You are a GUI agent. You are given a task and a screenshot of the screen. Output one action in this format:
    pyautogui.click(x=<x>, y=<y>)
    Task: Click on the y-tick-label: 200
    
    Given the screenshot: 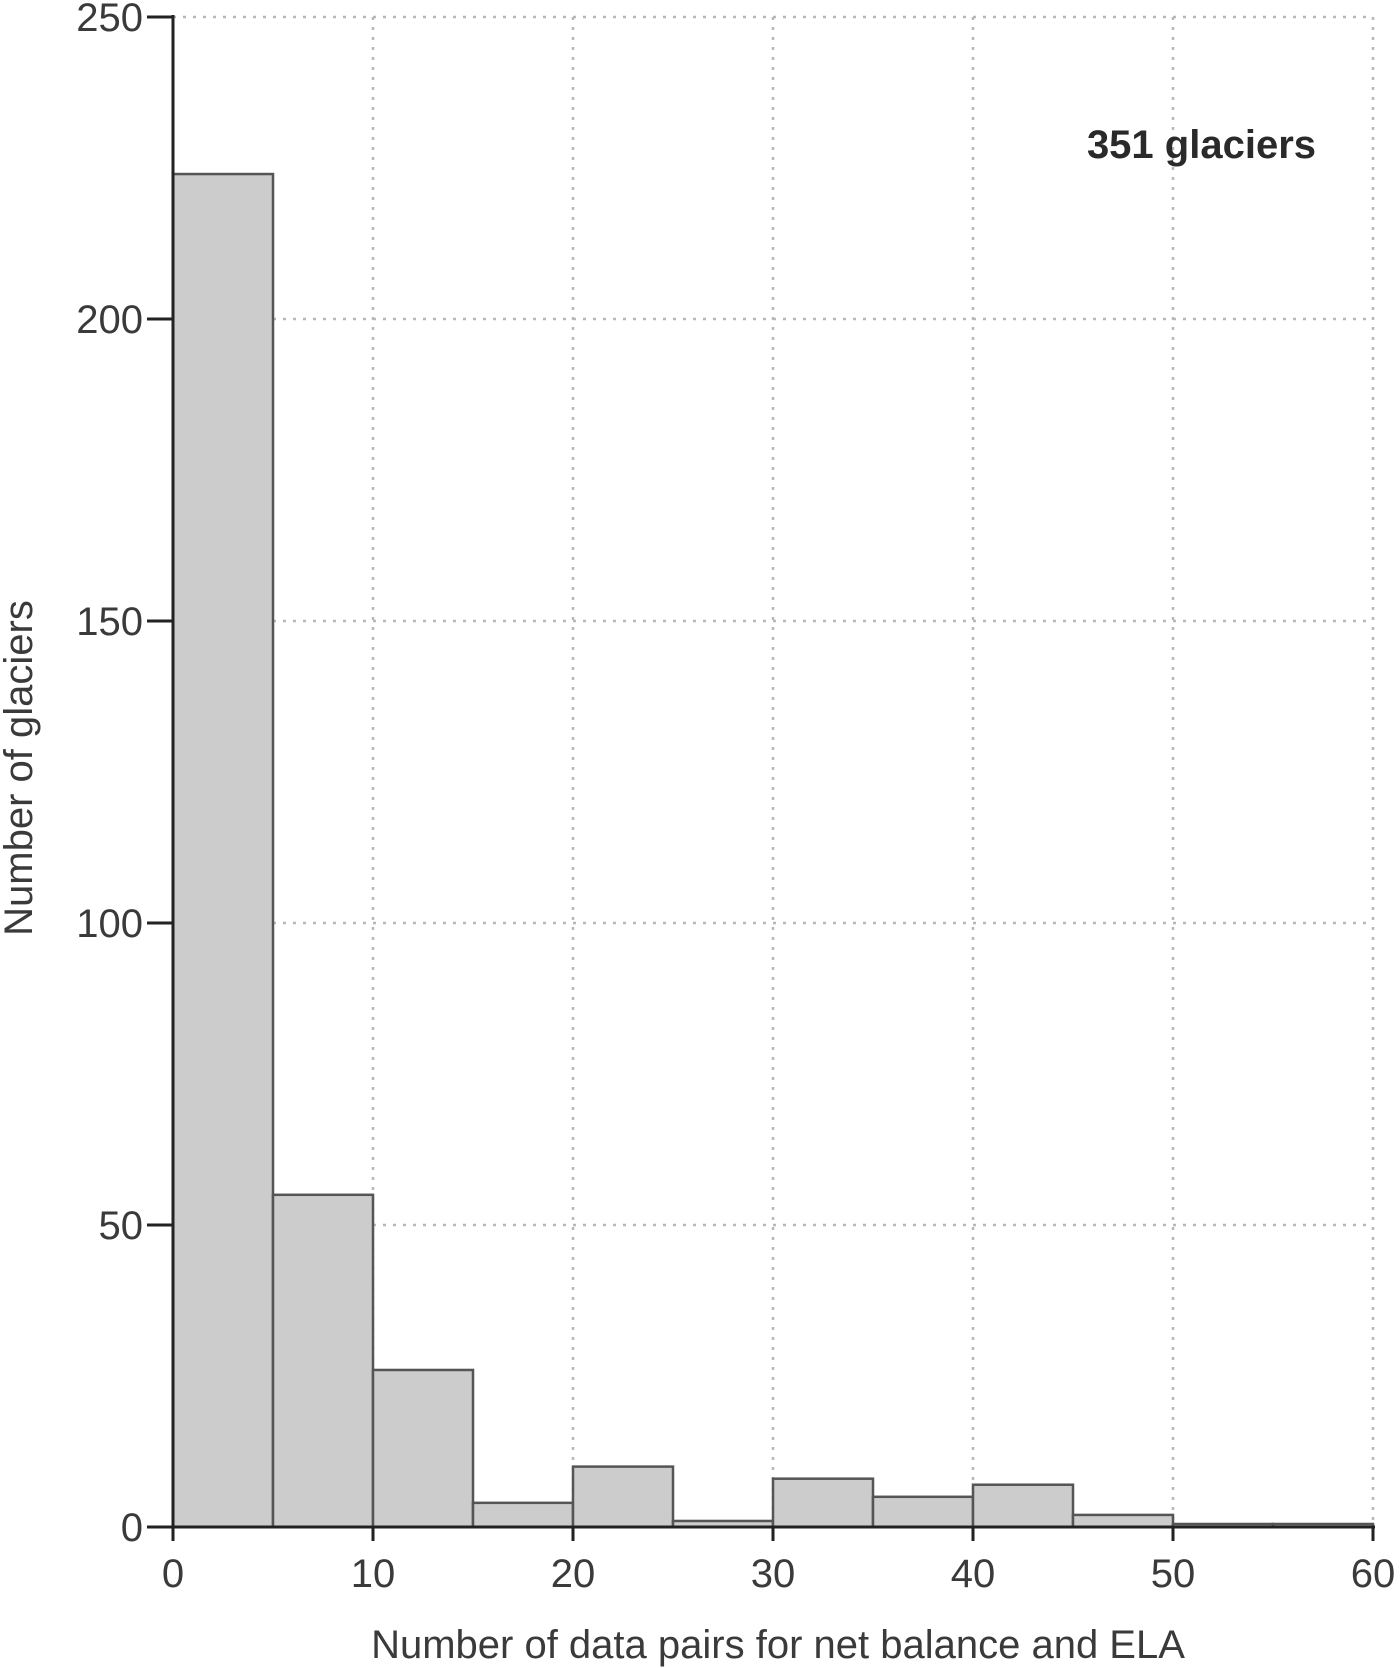 What is the action you would take?
    pyautogui.click(x=109, y=320)
    